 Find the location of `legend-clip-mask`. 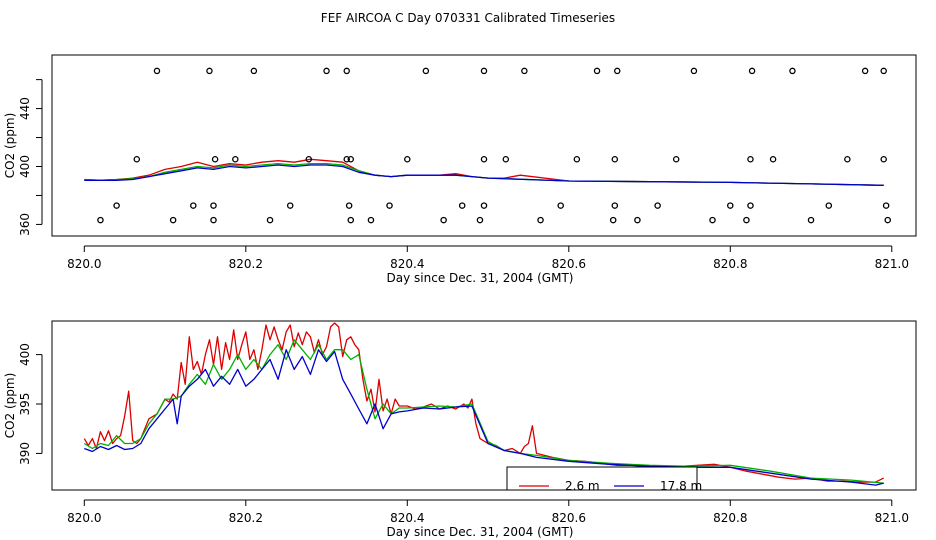

legend-clip-mask is located at coordinates (602, 495).